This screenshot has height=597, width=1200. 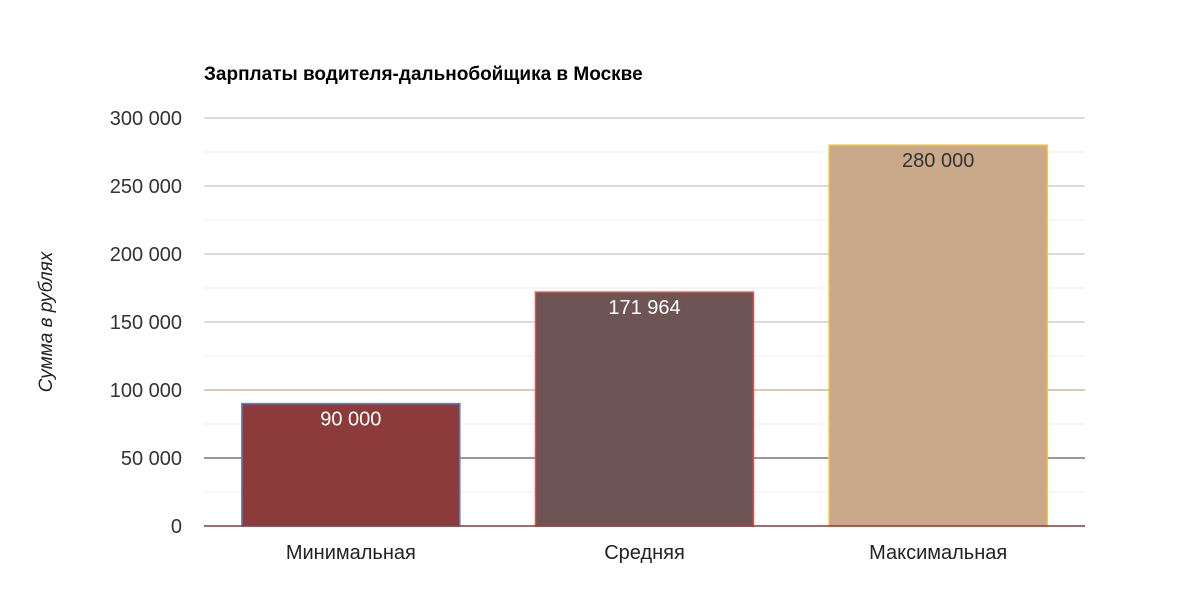 I want to click on y-tick-label: 300 000, so click(x=146, y=119).